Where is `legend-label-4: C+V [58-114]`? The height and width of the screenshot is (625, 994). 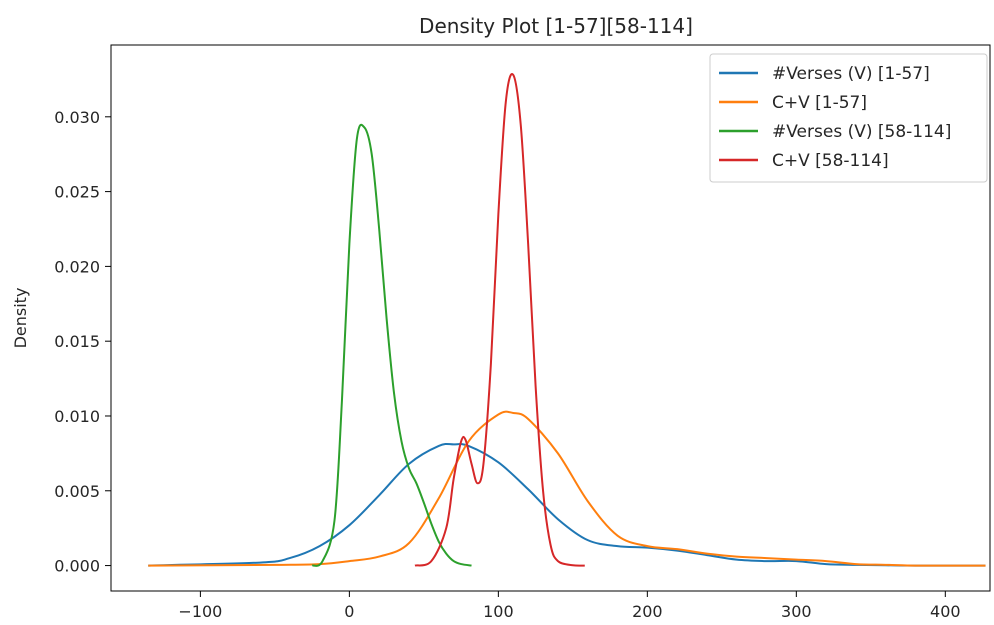
legend-label-4: C+V [58-114] is located at coordinates (830, 161).